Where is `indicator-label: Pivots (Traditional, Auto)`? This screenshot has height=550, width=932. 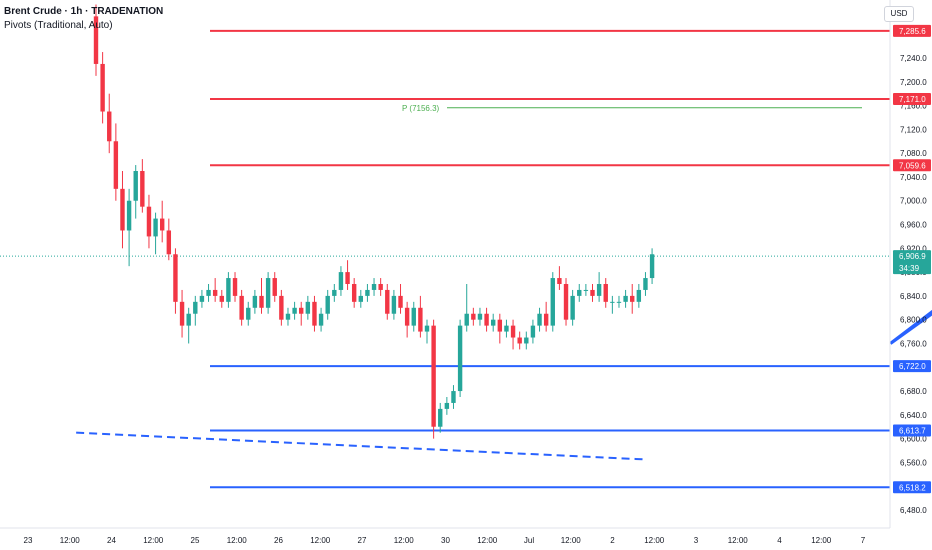
indicator-label: Pivots (Traditional, Auto) is located at coordinates (58, 25).